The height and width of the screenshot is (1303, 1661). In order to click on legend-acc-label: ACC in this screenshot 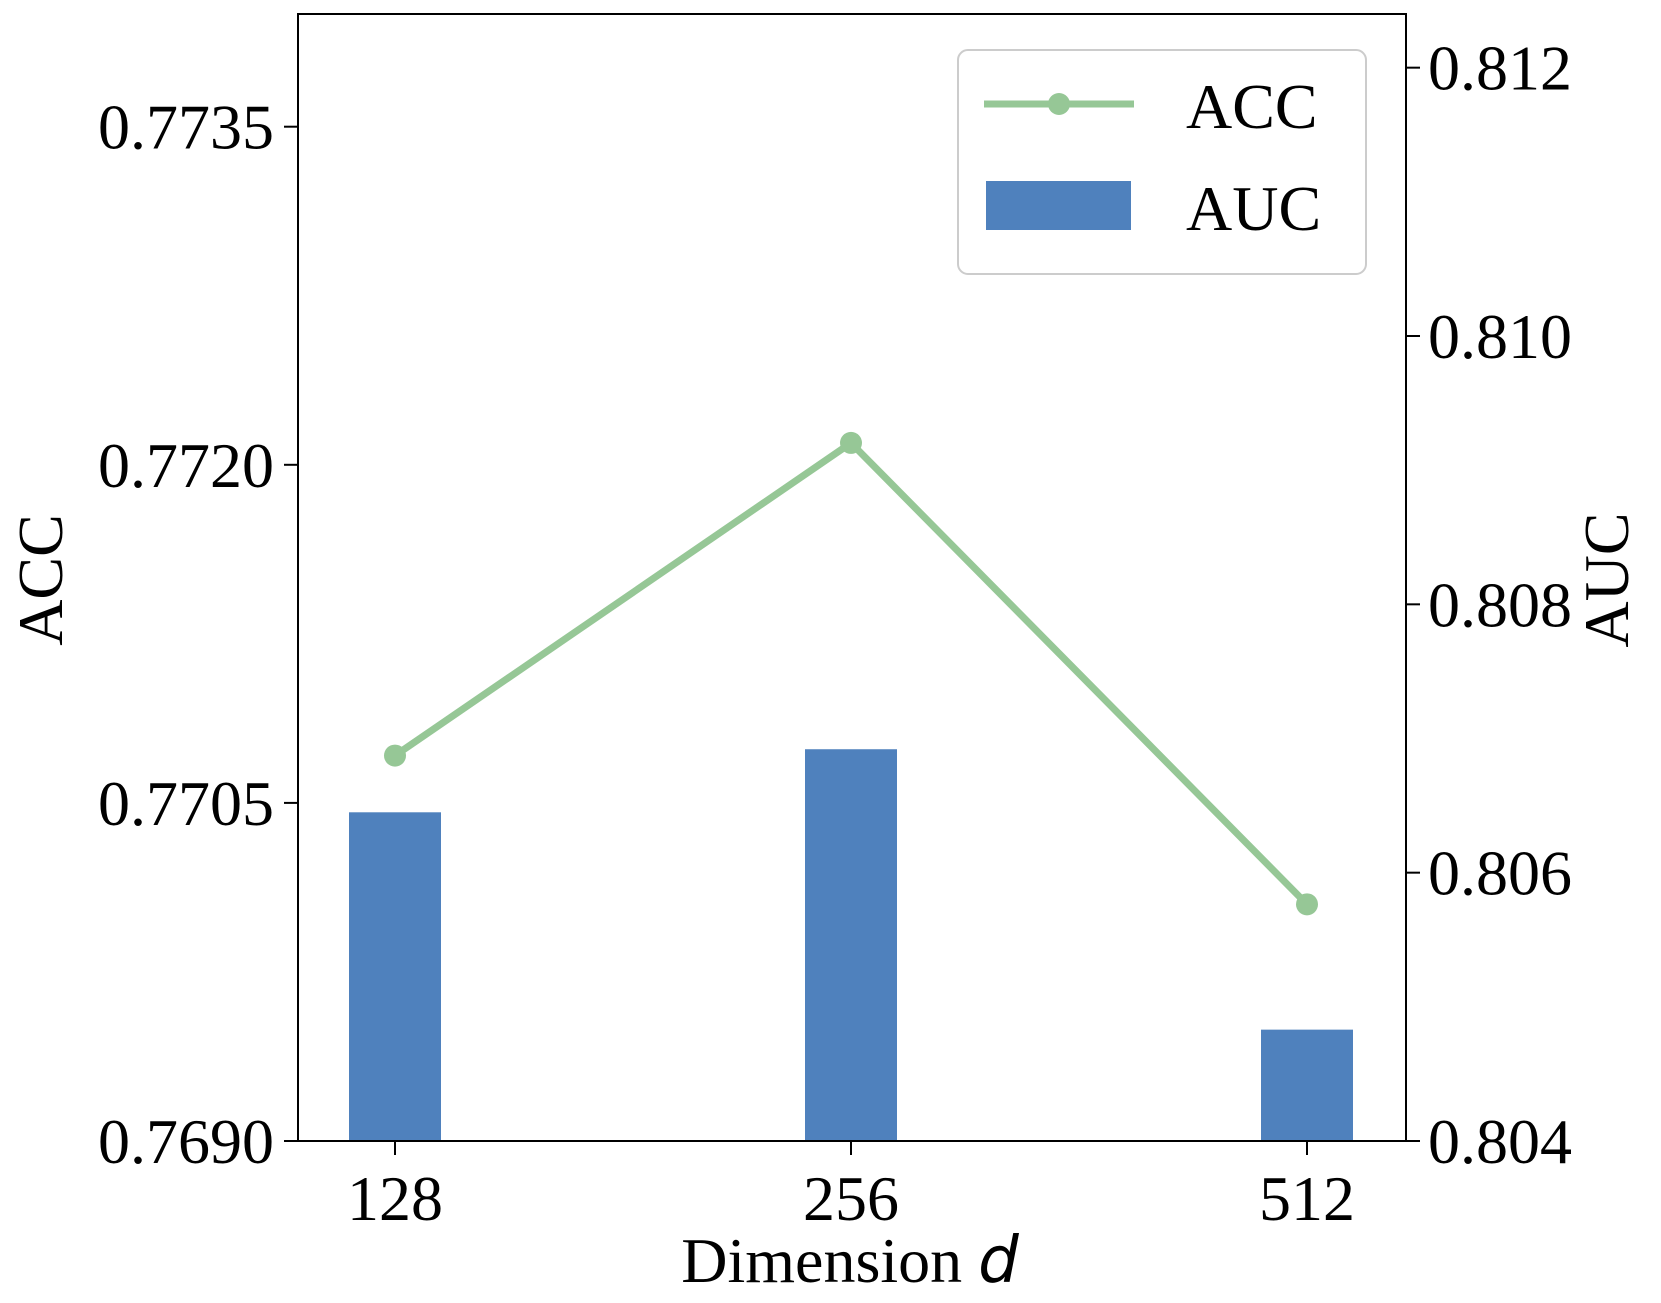, I will do `click(1252, 106)`.